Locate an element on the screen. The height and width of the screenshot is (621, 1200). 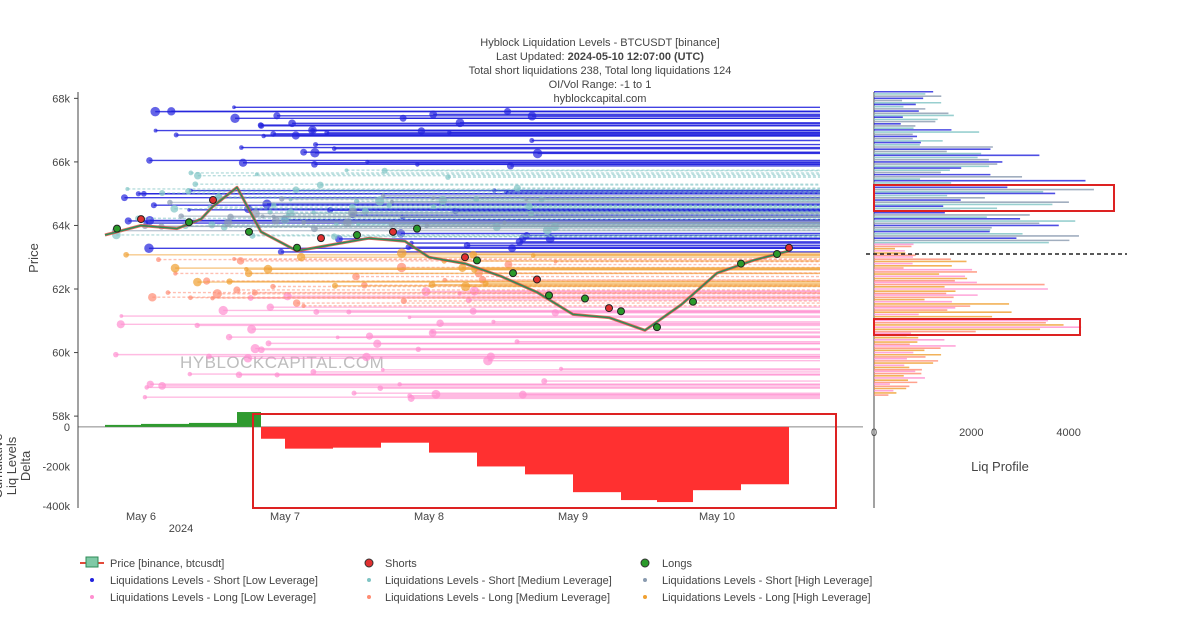
title-line-5: hyblockcapital.com is located at coordinates (600, 99).